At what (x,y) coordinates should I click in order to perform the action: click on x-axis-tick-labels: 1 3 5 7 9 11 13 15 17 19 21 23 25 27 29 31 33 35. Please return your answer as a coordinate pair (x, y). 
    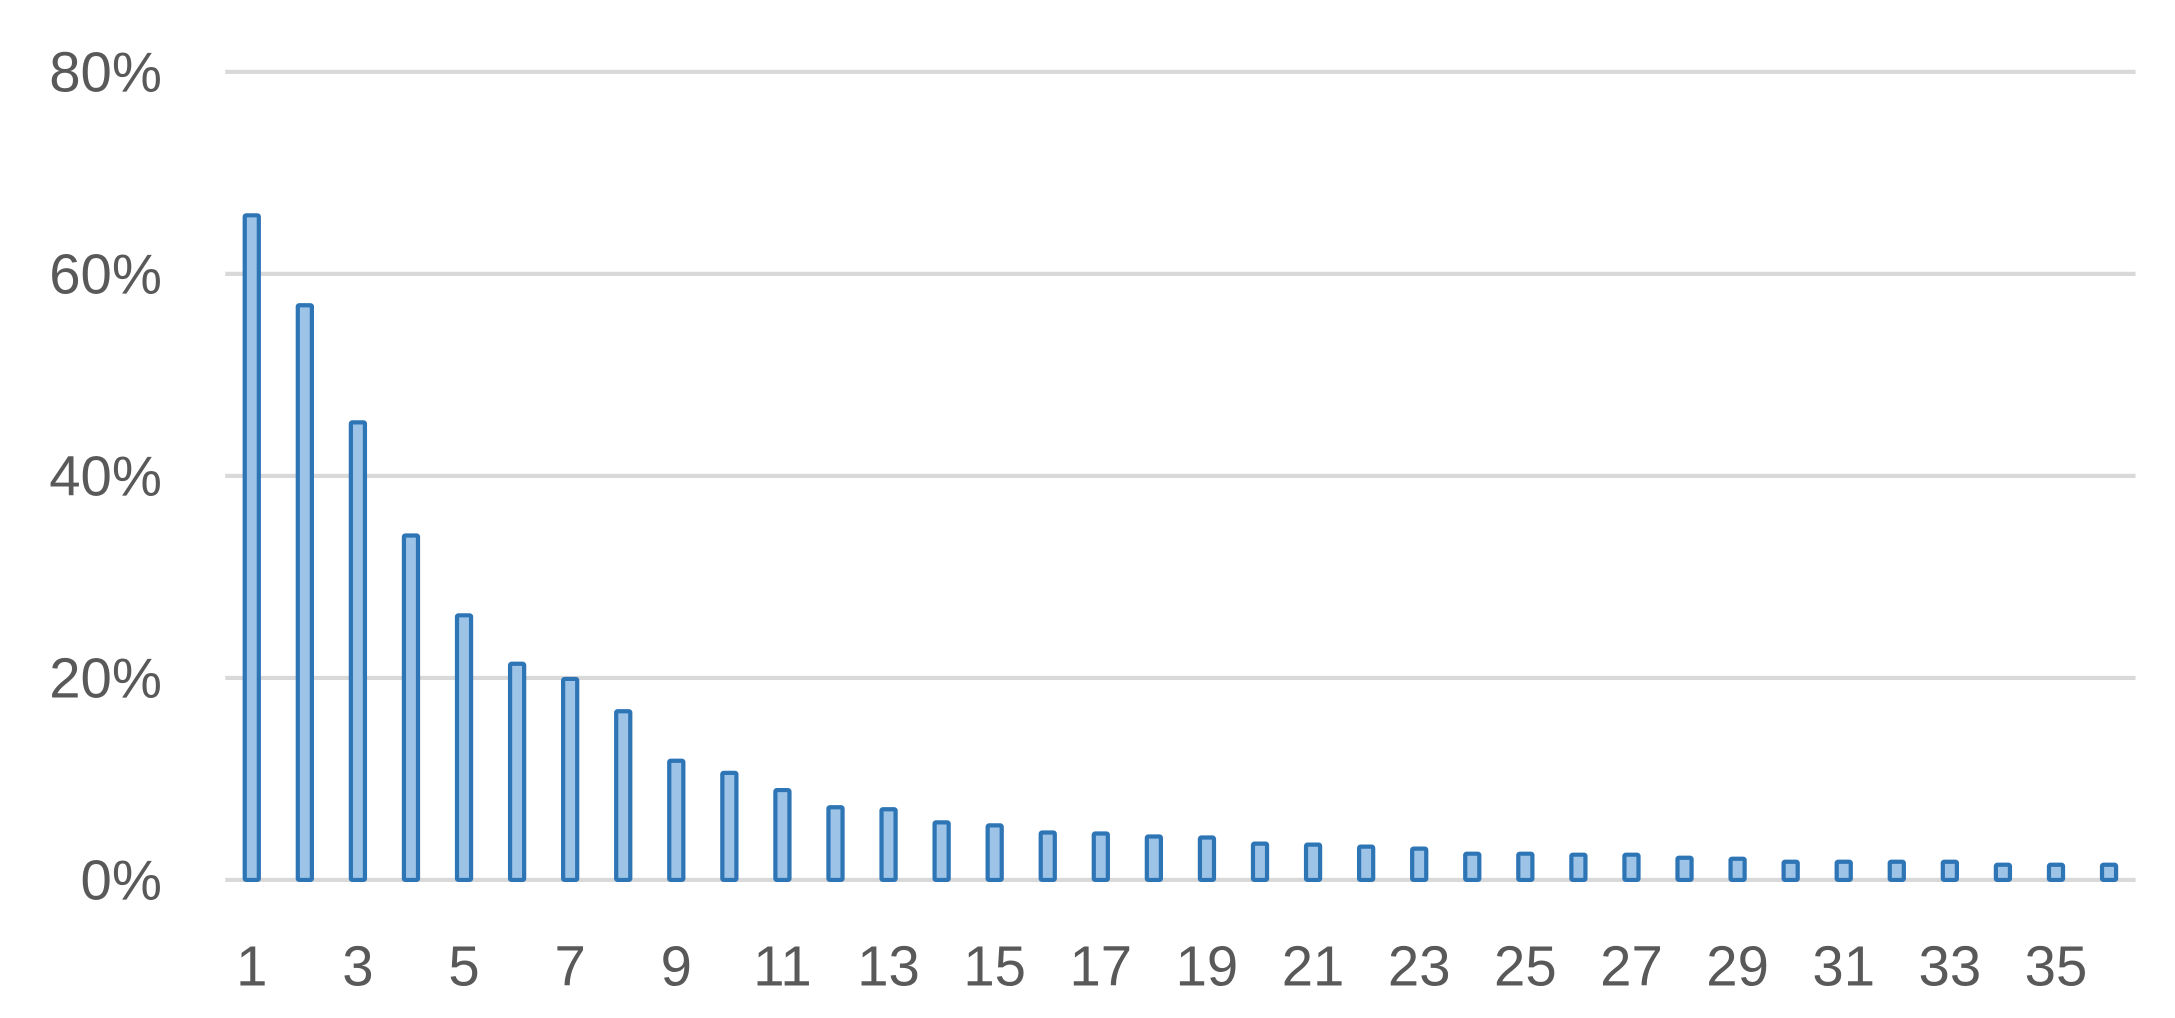
    Looking at the image, I should click on (1161, 966).